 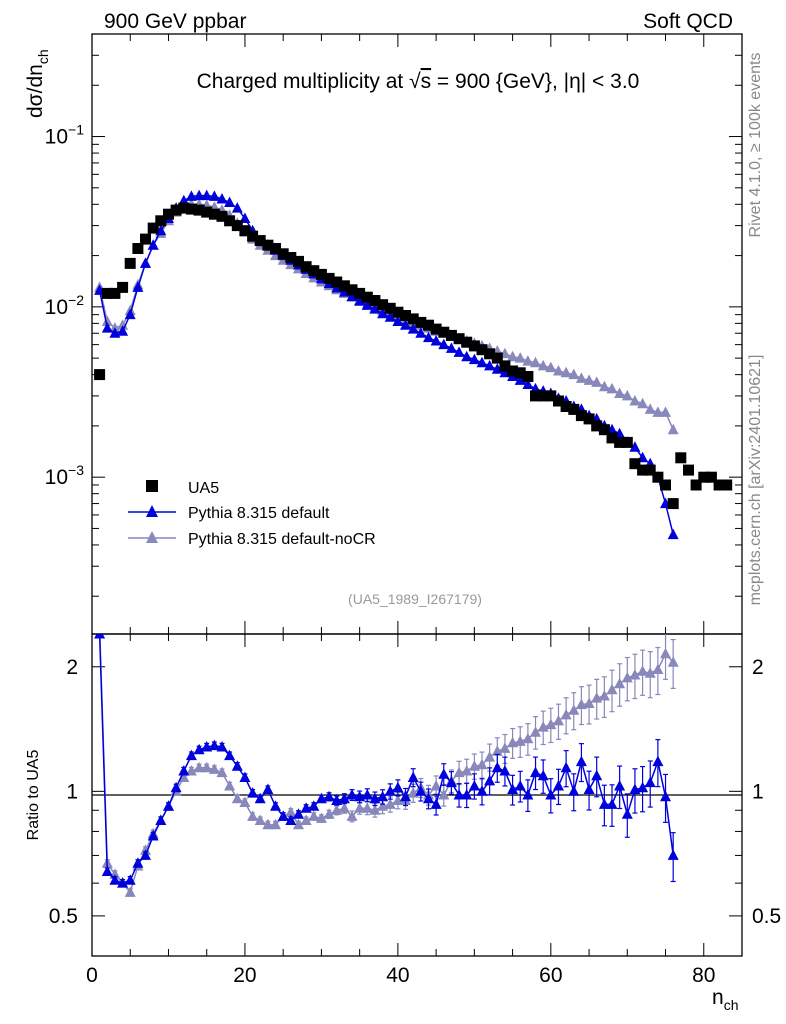 What do you see at coordinates (755, 145) in the screenshot?
I see `side-rivet-label: Rivet 4.1.0, ≥ 100k events` at bounding box center [755, 145].